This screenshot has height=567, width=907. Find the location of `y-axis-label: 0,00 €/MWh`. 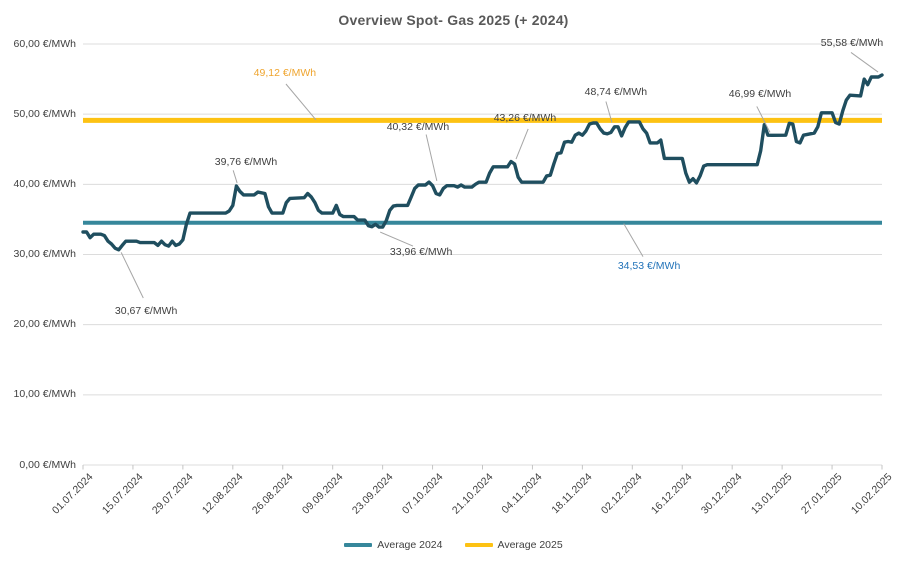

y-axis-label: 0,00 €/MWh is located at coordinates (47, 464).